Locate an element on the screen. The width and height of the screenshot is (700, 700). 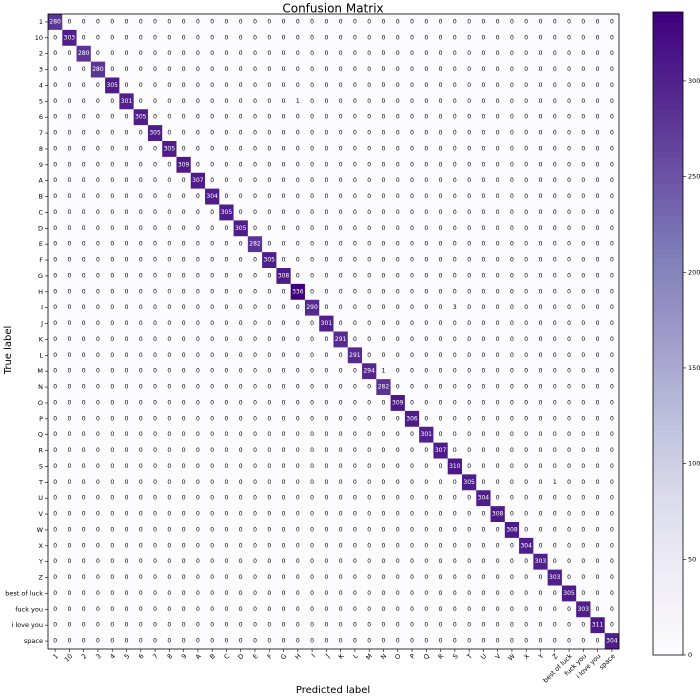
y-tick-label: 9 is located at coordinates (41, 165).